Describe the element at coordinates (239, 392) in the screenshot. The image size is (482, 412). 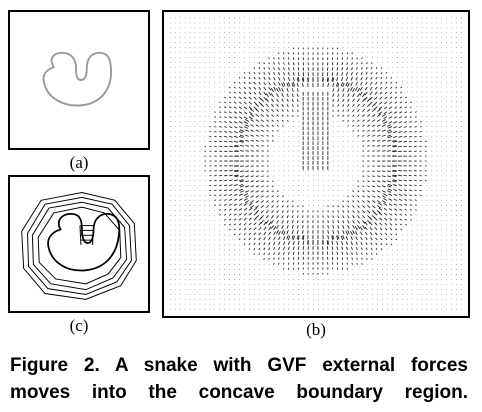
I see `caption-line-2: moves into the concave boundary region.` at that location.